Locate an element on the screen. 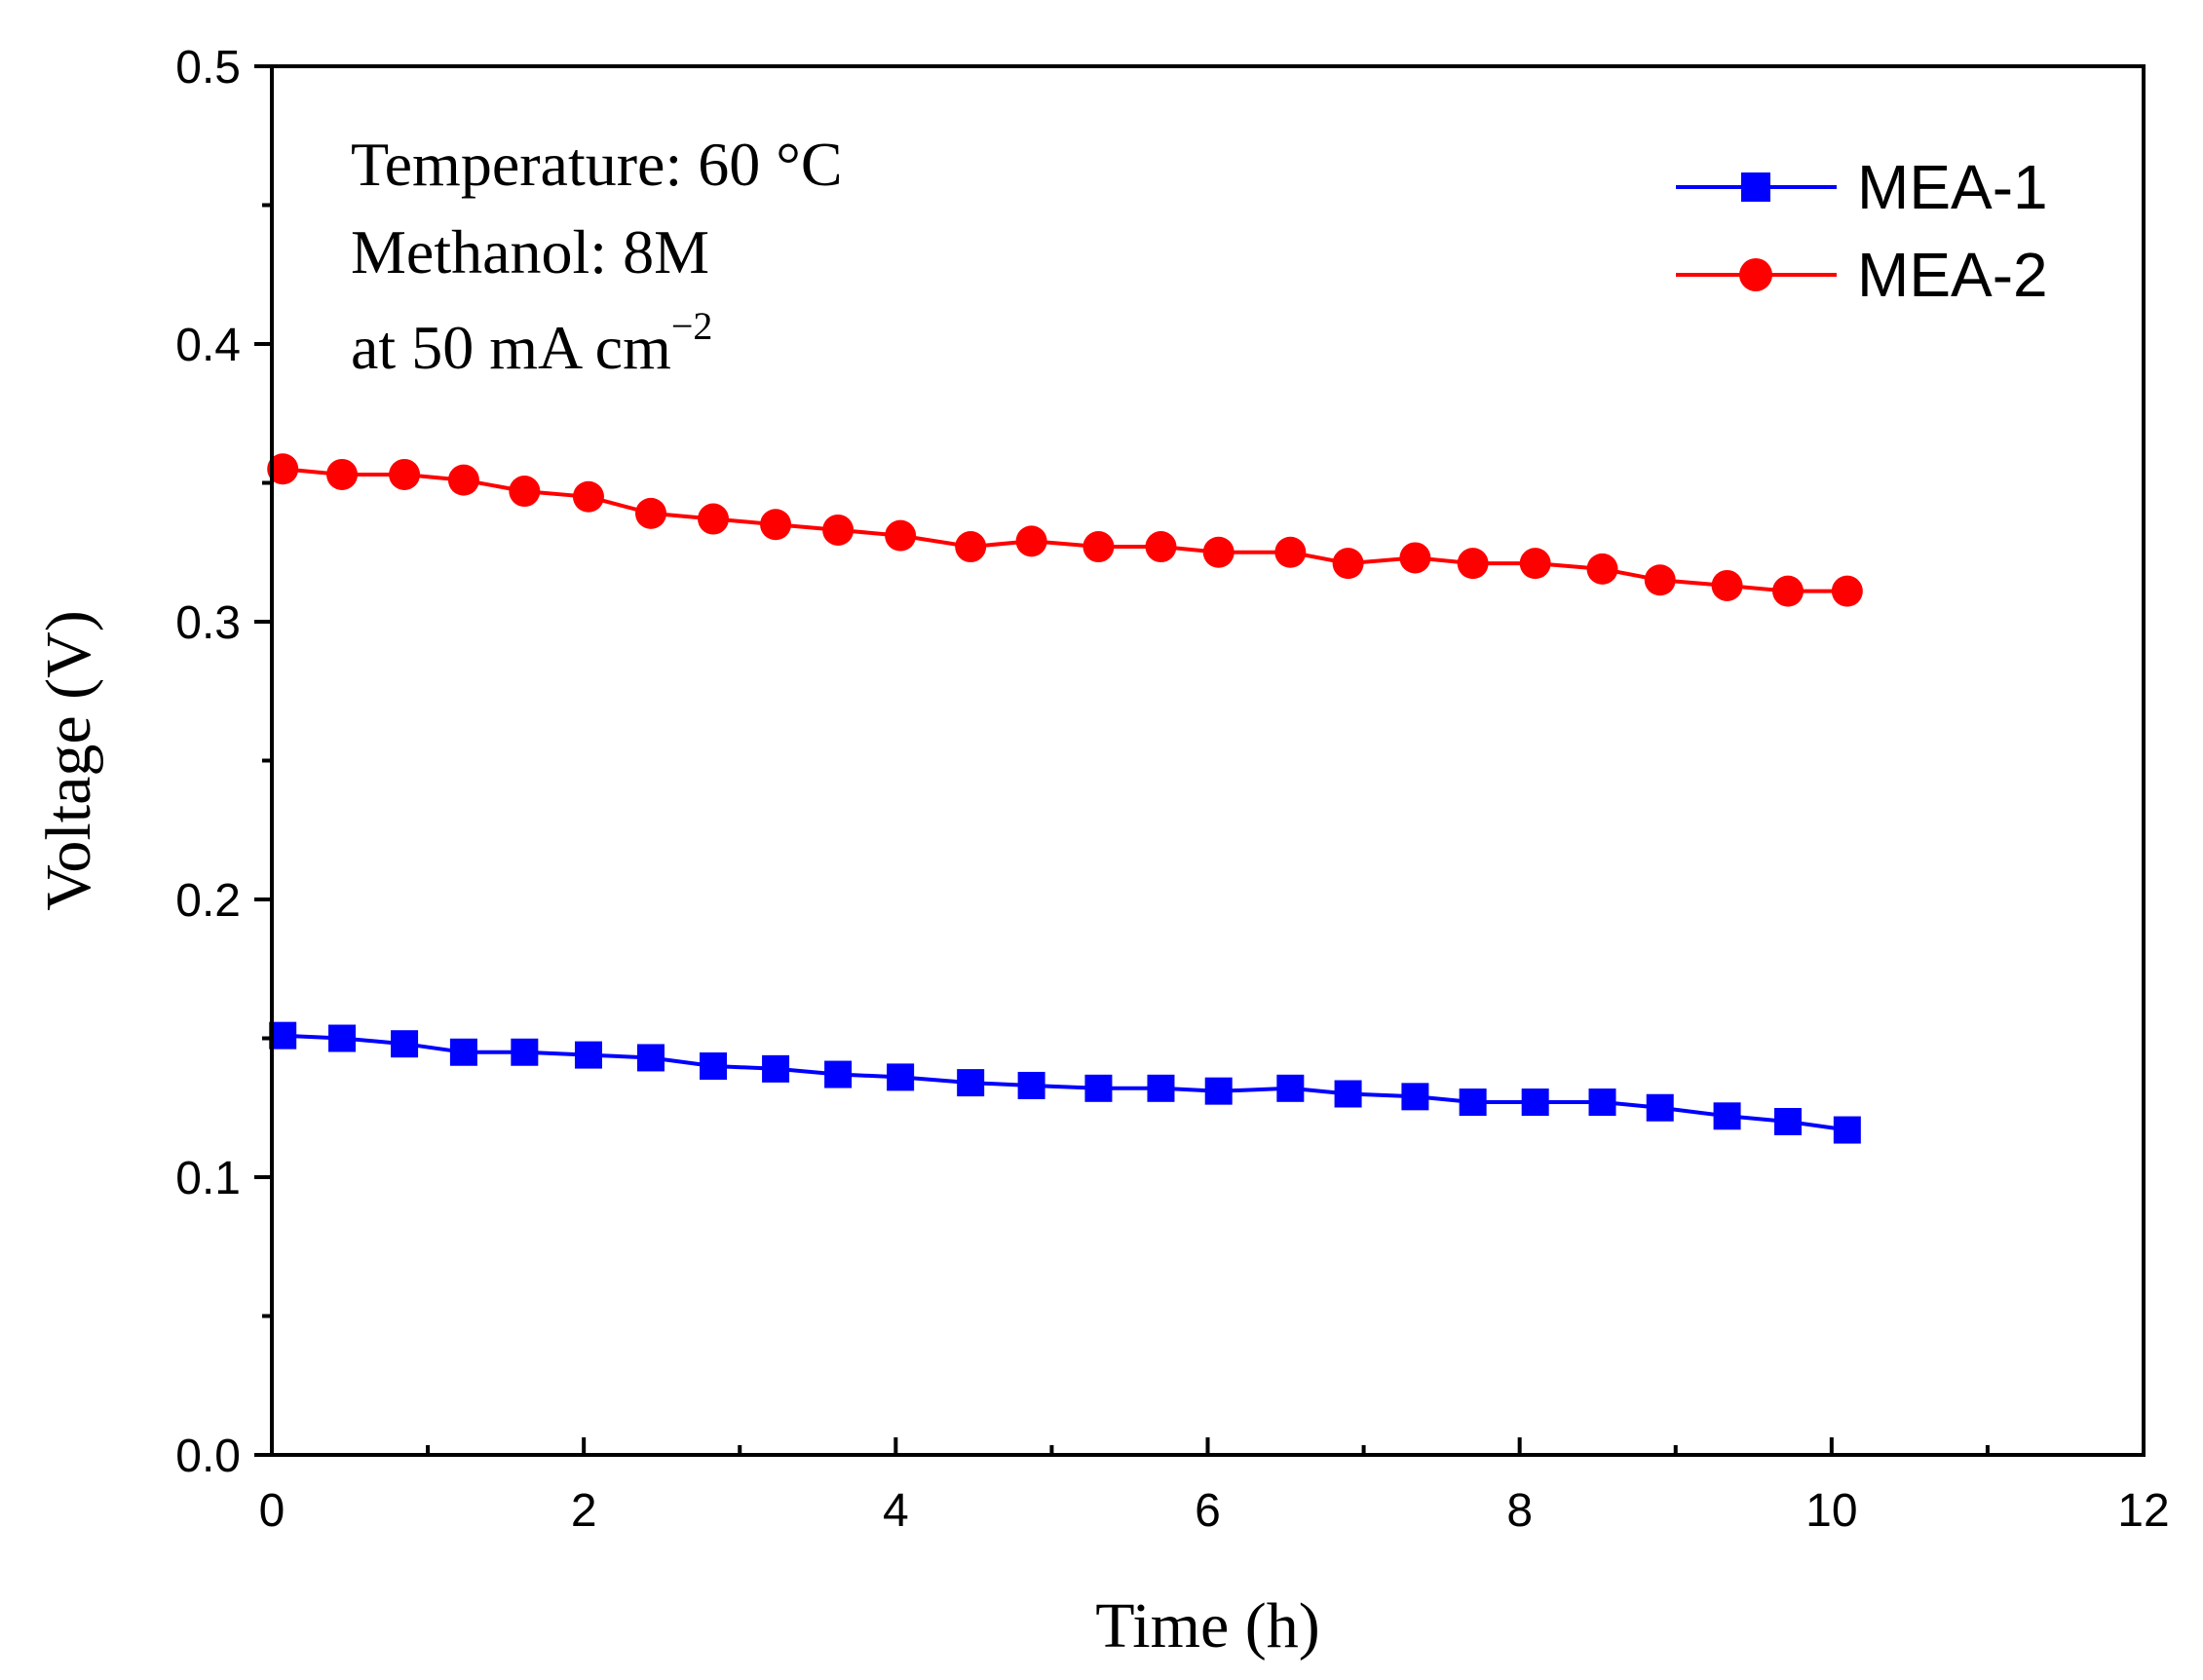 The height and width of the screenshot is (1680, 2203). x-tick-label: 12 is located at coordinates (2143, 1511).